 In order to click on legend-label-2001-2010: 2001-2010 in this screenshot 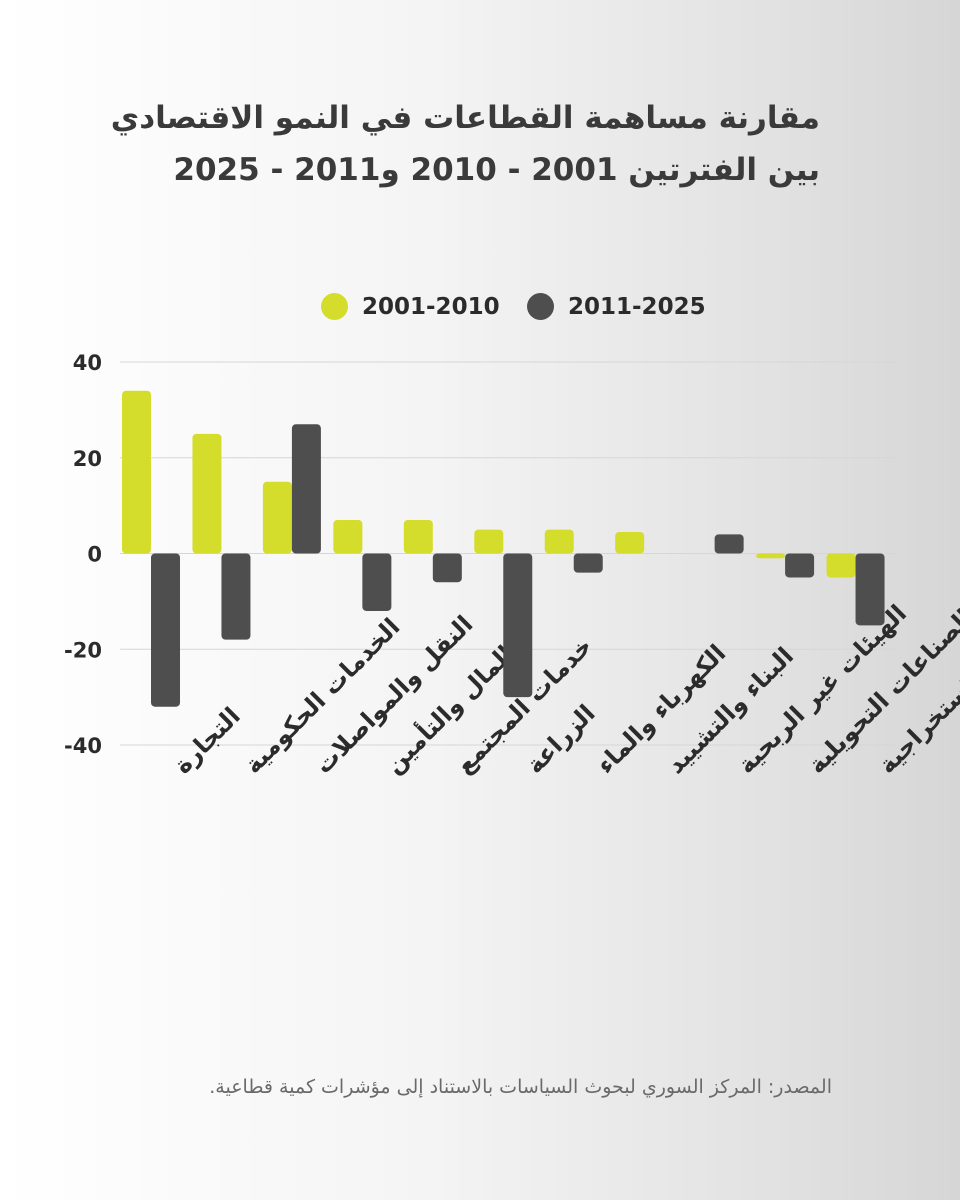, I will do `click(431, 306)`.